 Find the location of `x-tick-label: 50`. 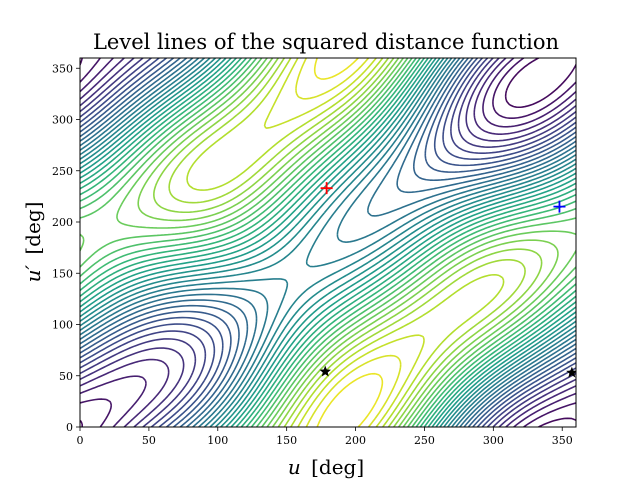

x-tick-label: 50 is located at coordinates (149, 440).